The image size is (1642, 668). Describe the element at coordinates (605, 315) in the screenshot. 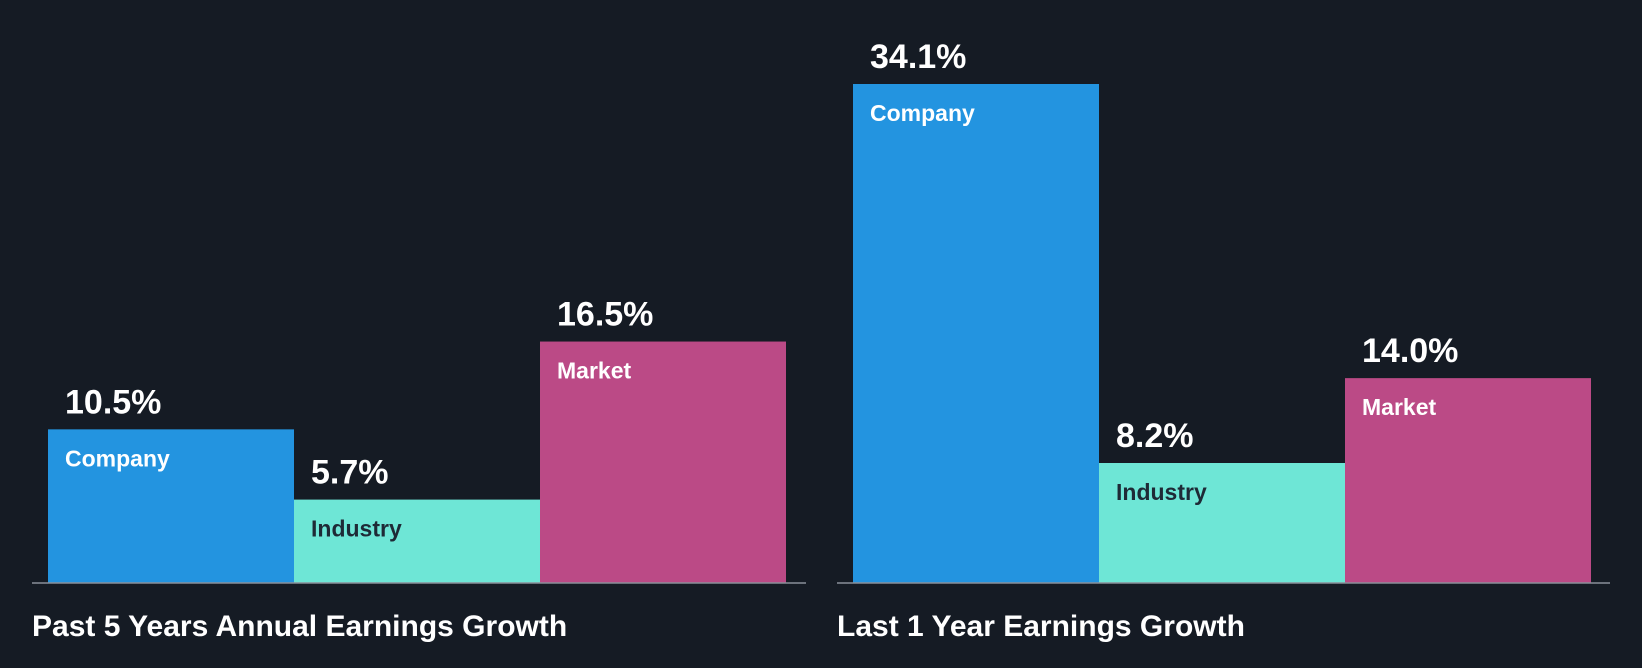

I see `value-label-market: 16.5%` at that location.